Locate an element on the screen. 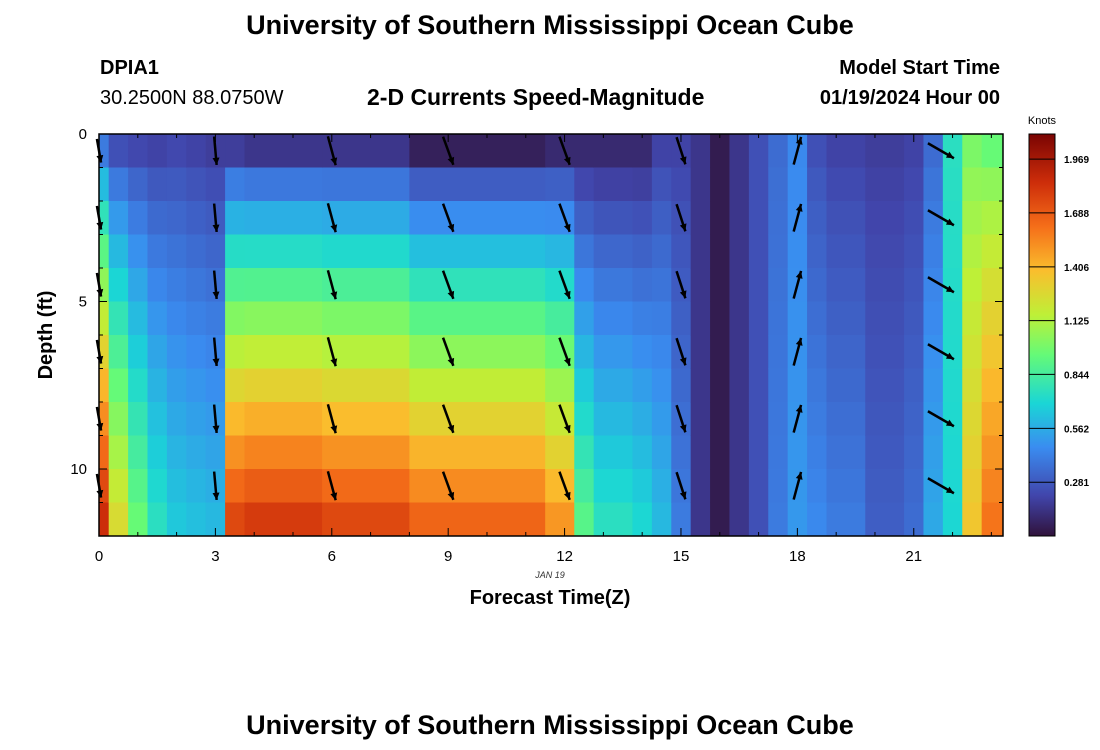 This screenshot has width=1100, height=750. x-tick-label: 6 is located at coordinates (332, 556).